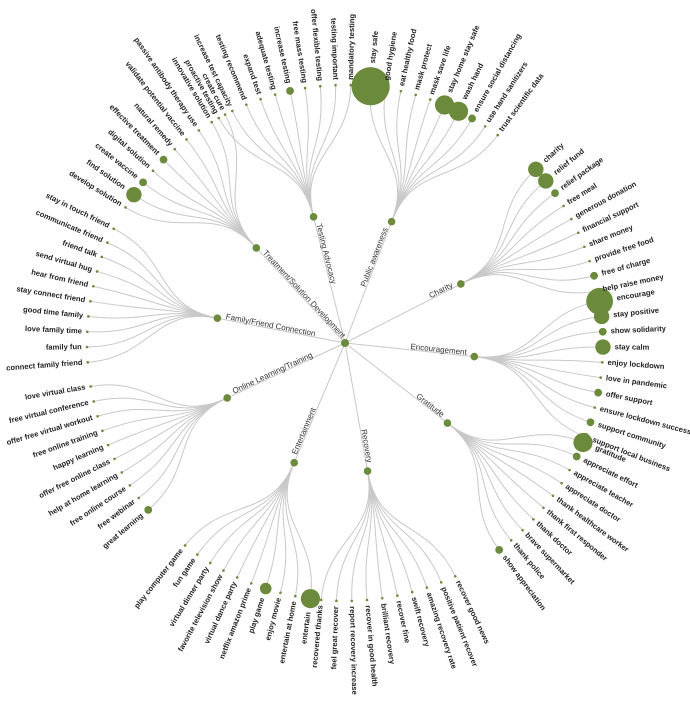 The width and height of the screenshot is (690, 706). Describe the element at coordinates (87, 347) in the screenshot. I see `leaf-node-family-fun` at that location.